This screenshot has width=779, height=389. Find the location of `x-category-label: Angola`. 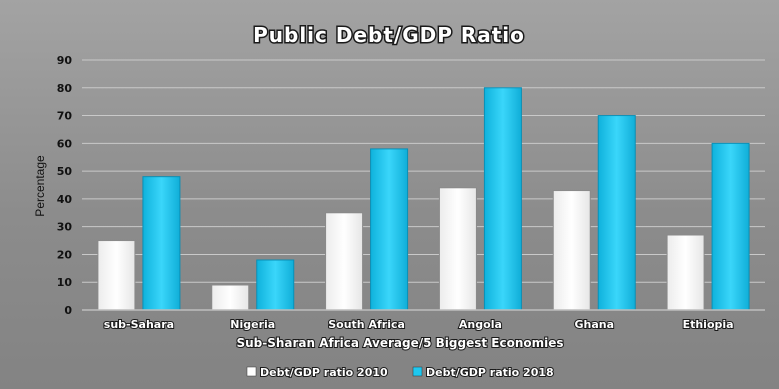

x-category-label: Angola is located at coordinates (480, 324).